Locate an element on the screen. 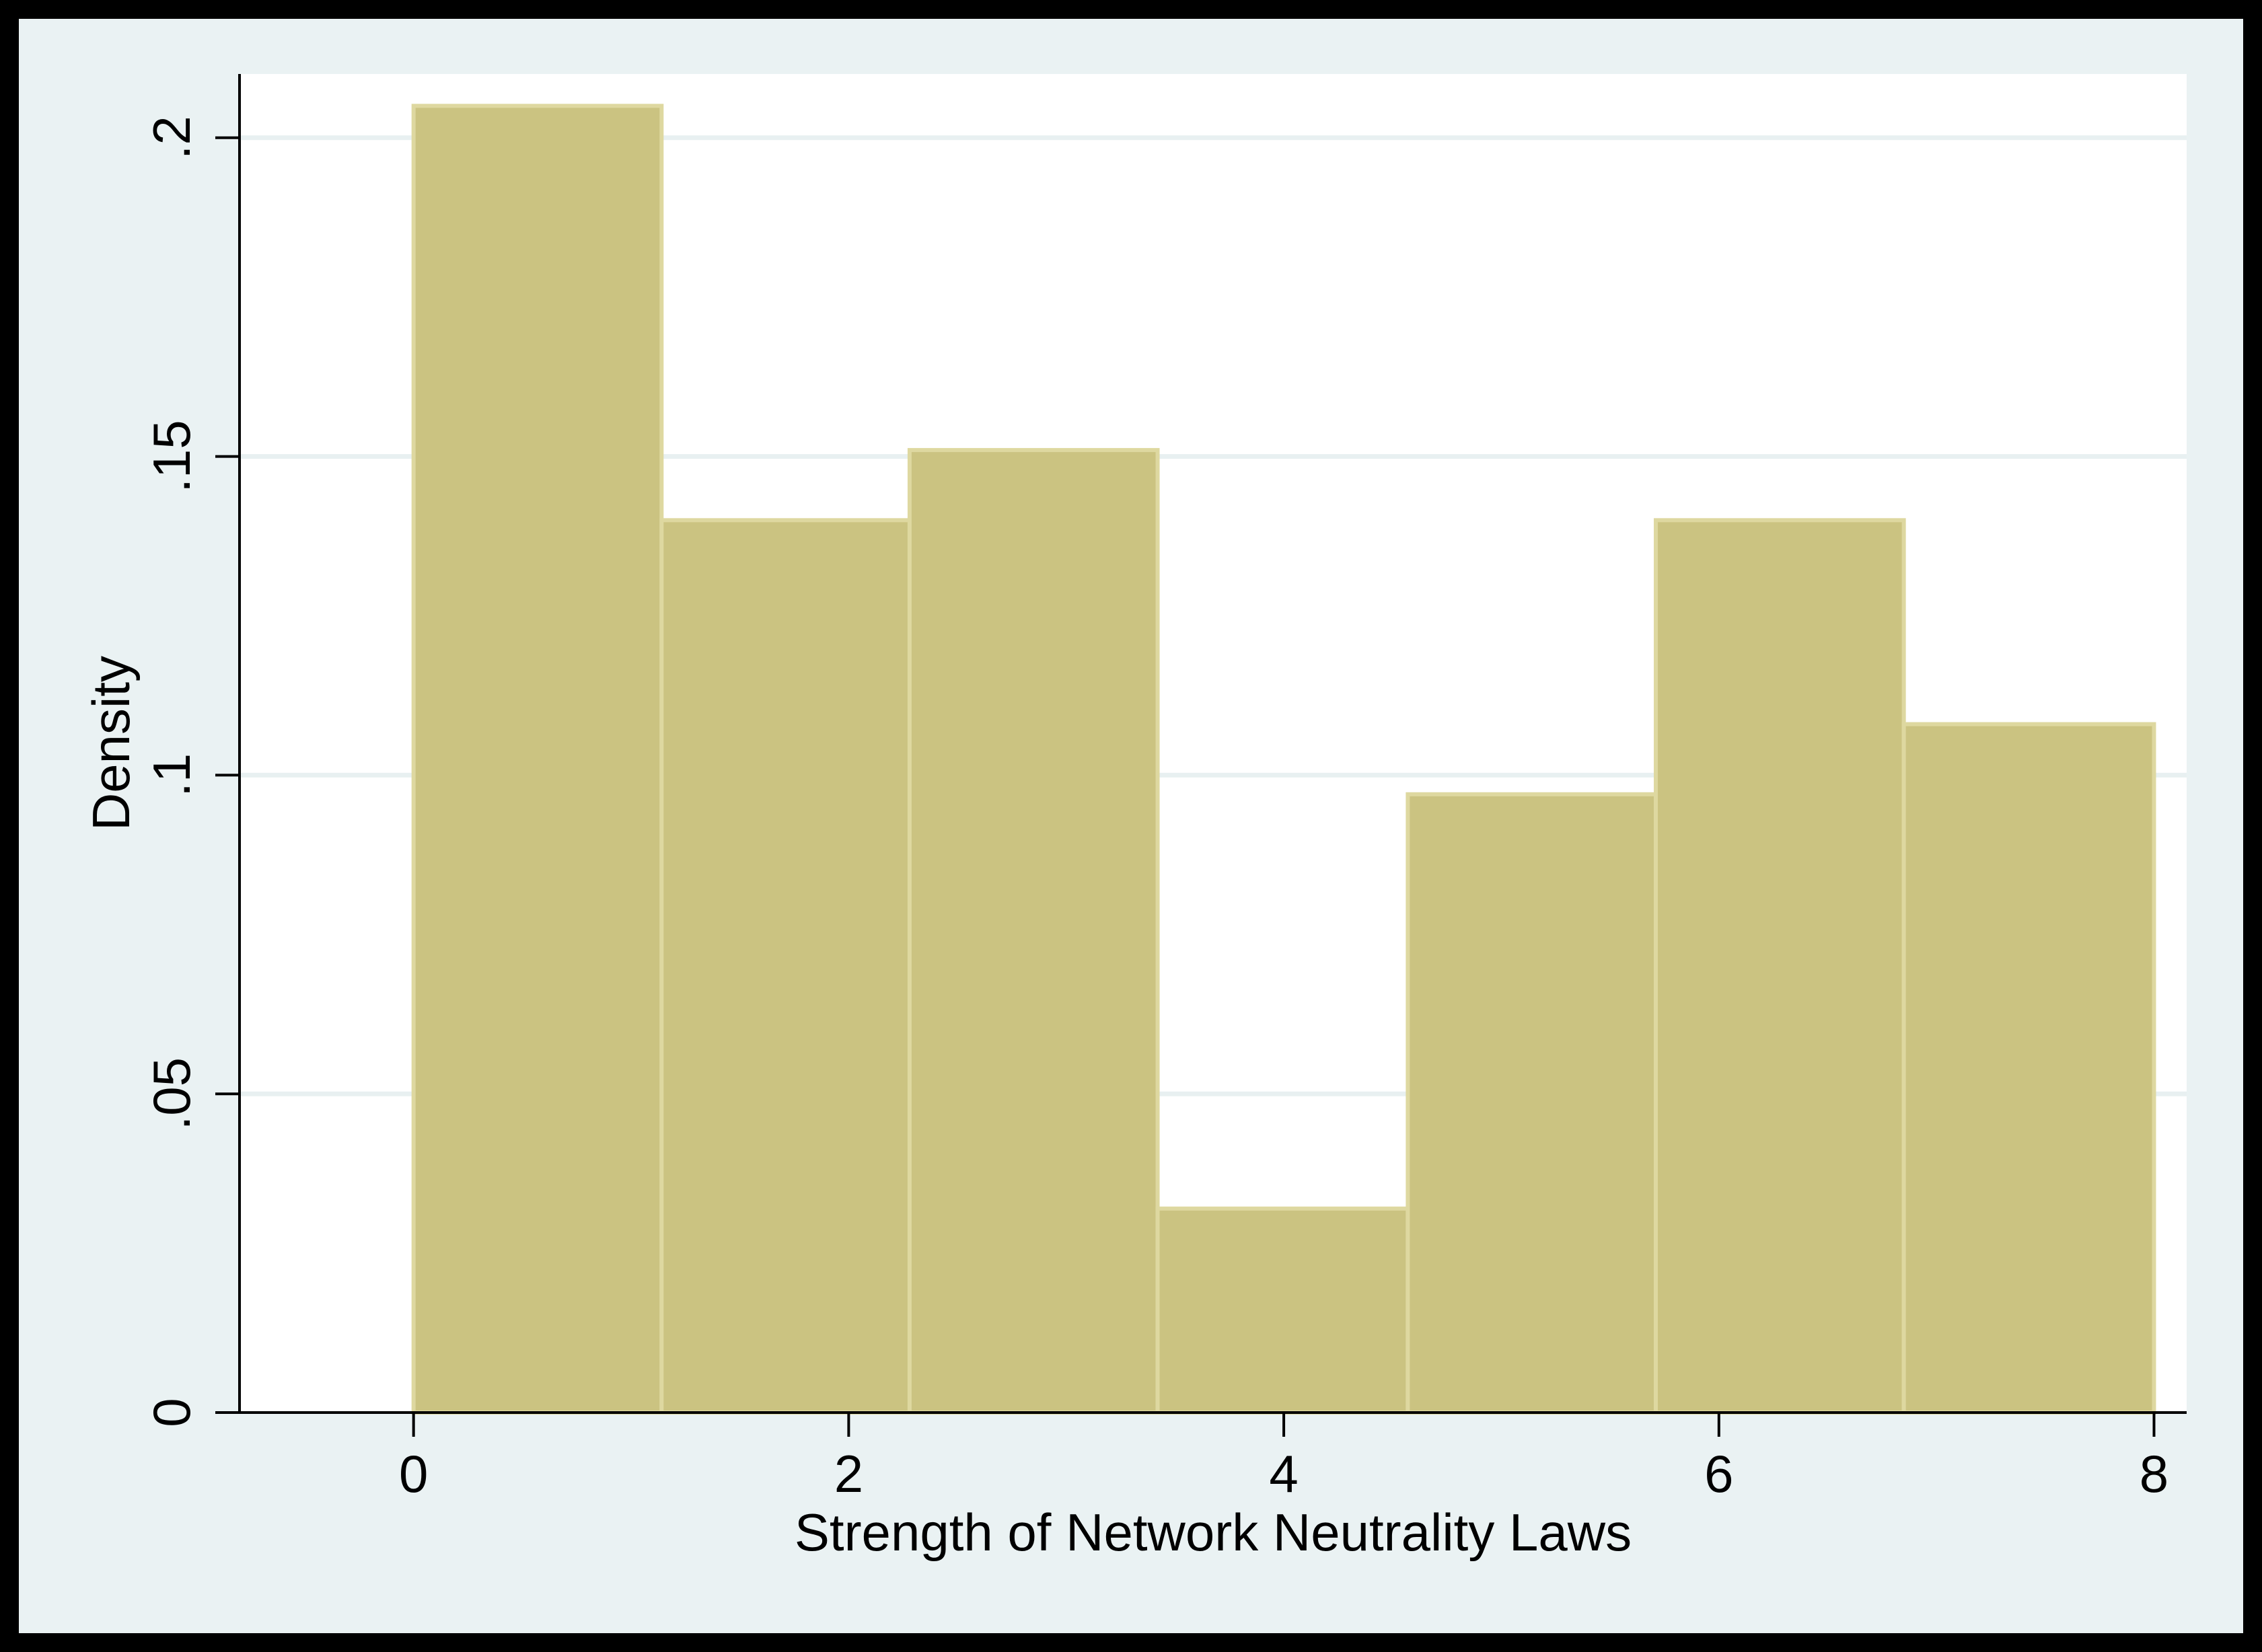 The width and height of the screenshot is (2262, 1652). y-tick-label: .15 is located at coordinates (171, 456).